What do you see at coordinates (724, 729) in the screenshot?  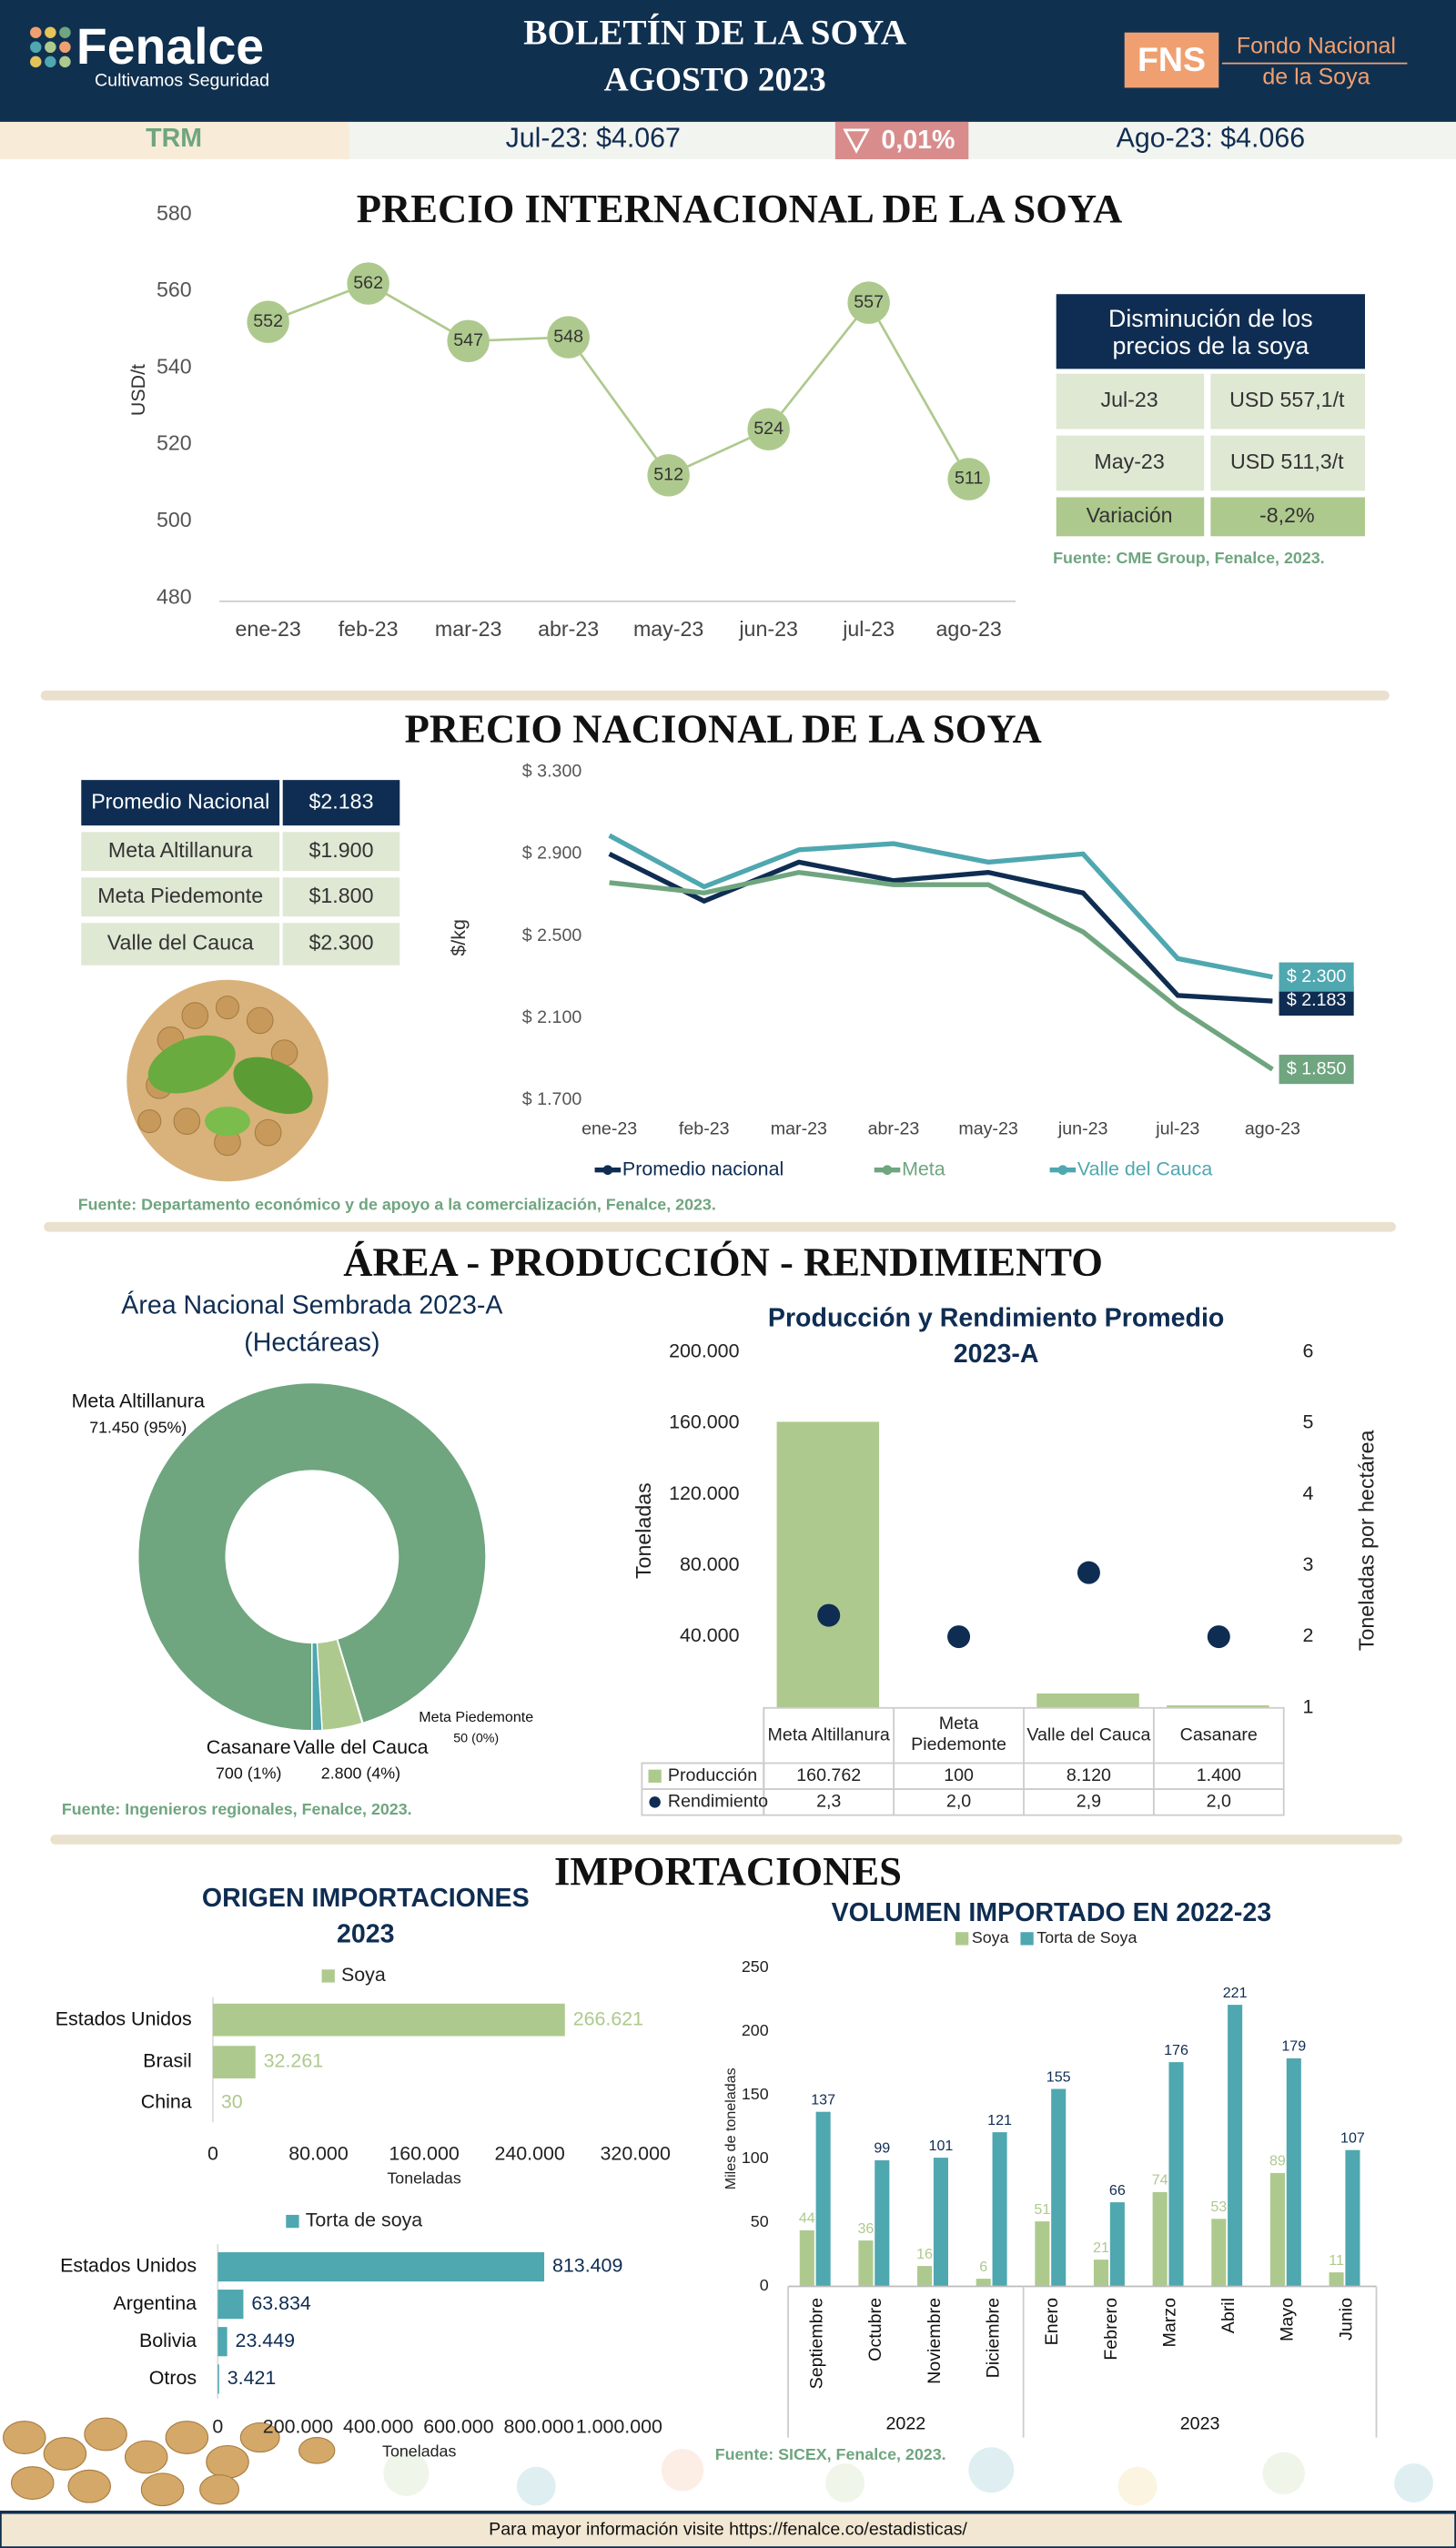 I see `section-title: PRECIO NACIONAL DE LA SOYA` at bounding box center [724, 729].